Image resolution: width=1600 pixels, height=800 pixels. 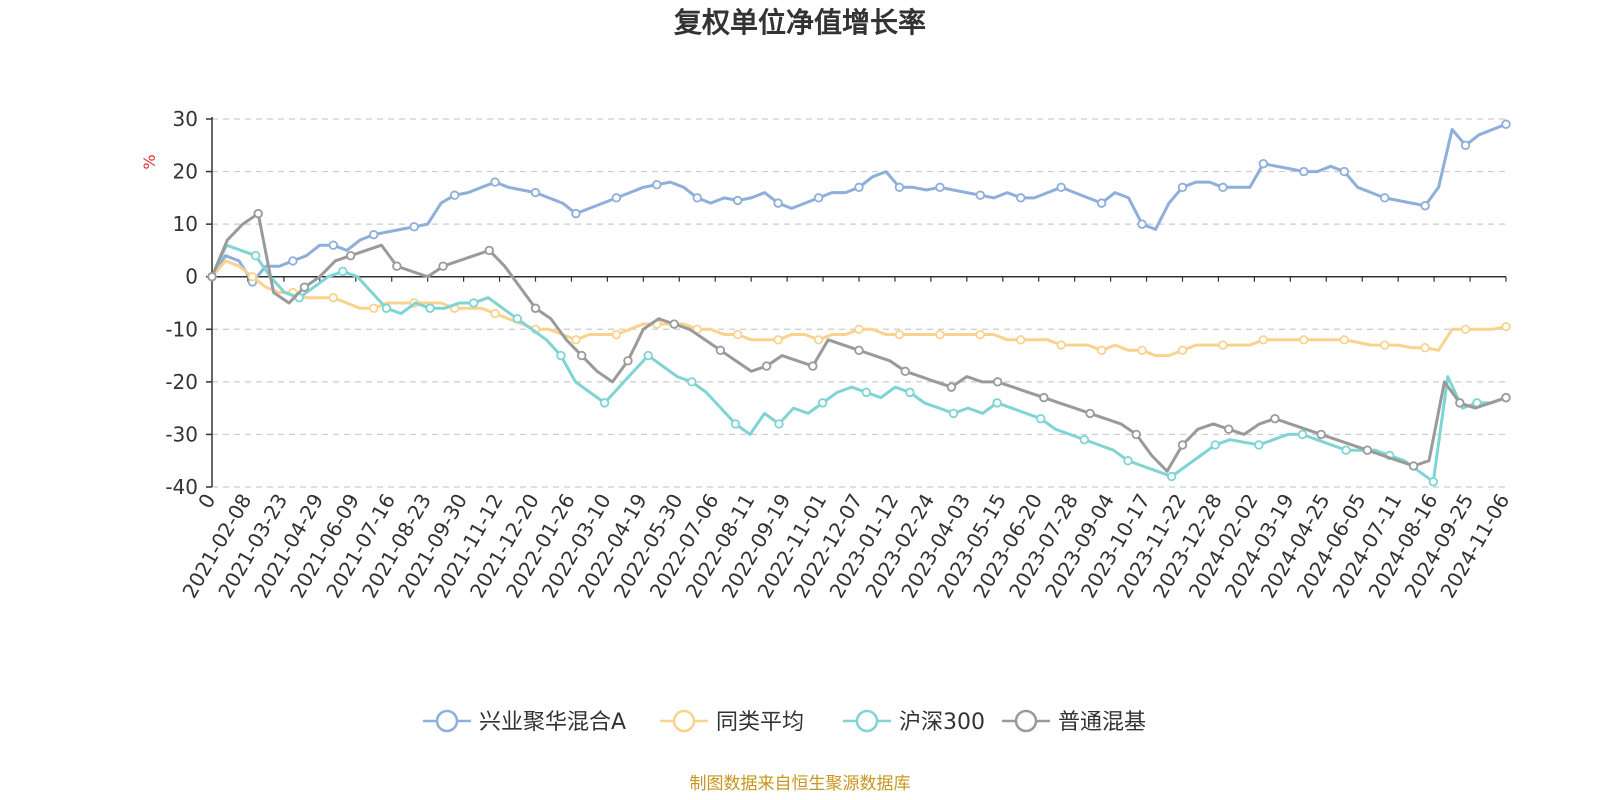 I want to click on legend-item: 兴业聚华混合A, so click(x=524, y=722).